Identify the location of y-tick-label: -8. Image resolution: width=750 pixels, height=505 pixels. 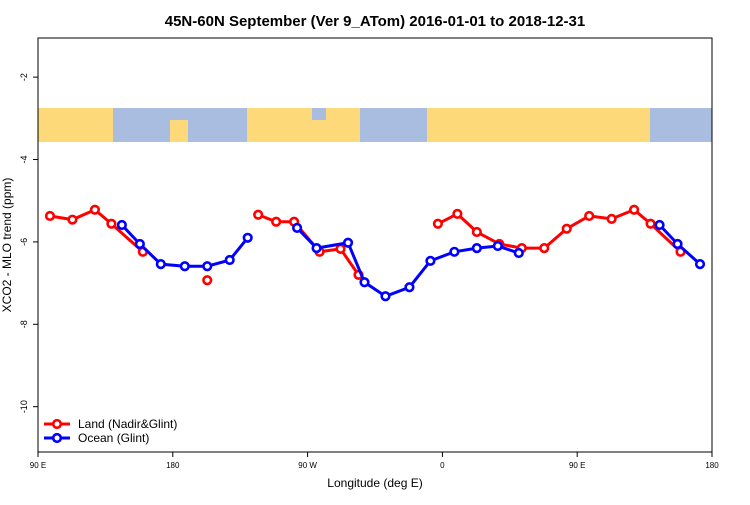
(24, 324).